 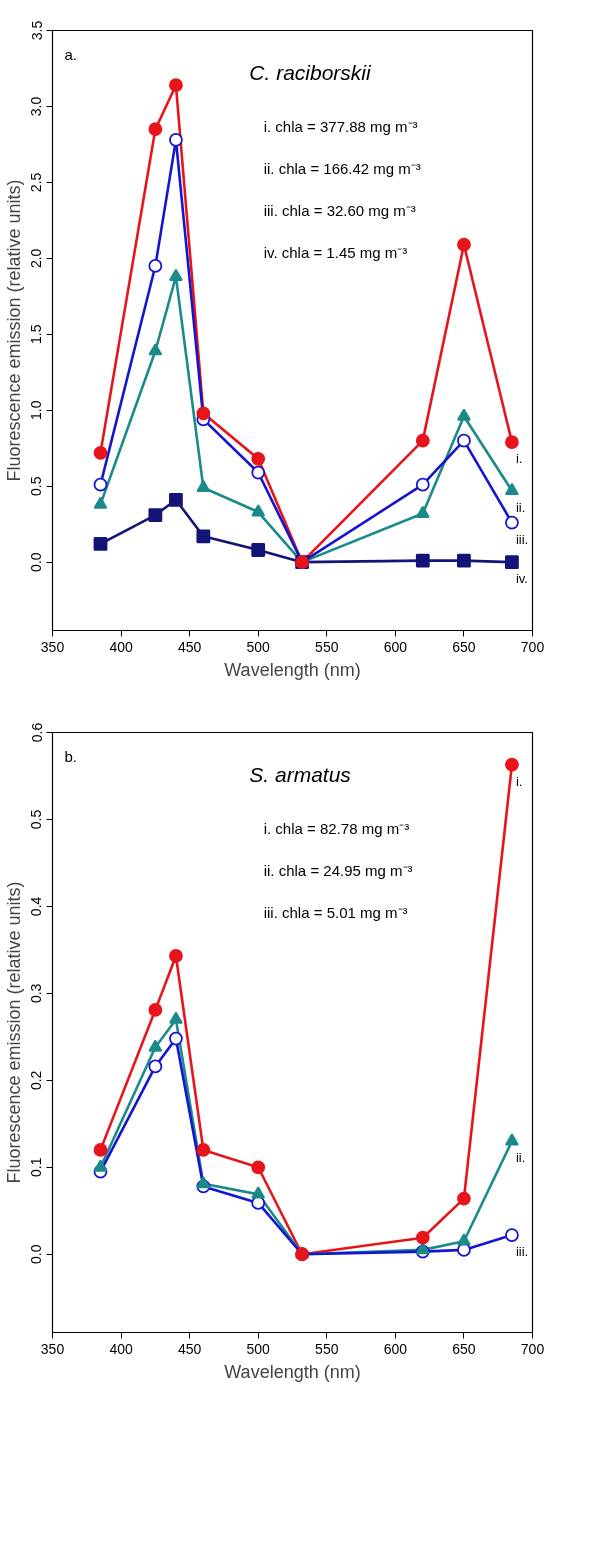 I want to click on annotation: ii. chla = 24.95 mg m⁻³, so click(x=338, y=870).